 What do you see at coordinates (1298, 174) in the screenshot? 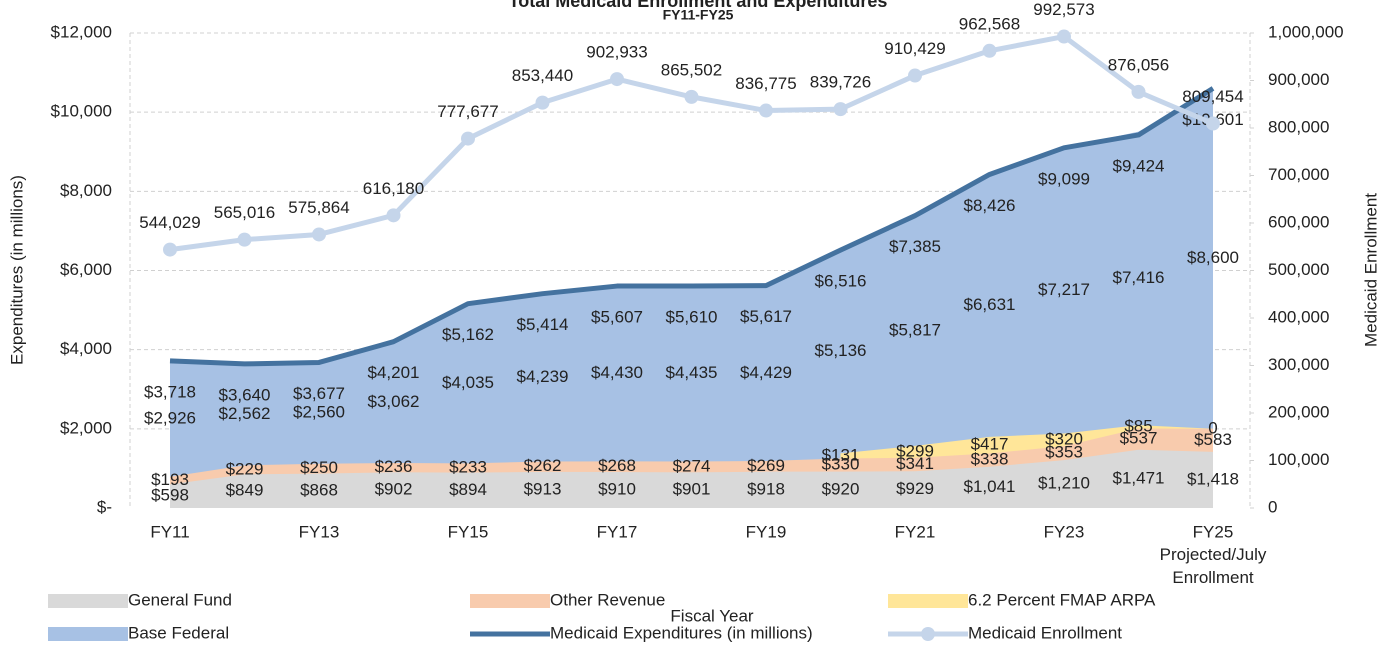
I see `y2-tick-label: 700,000` at bounding box center [1298, 174].